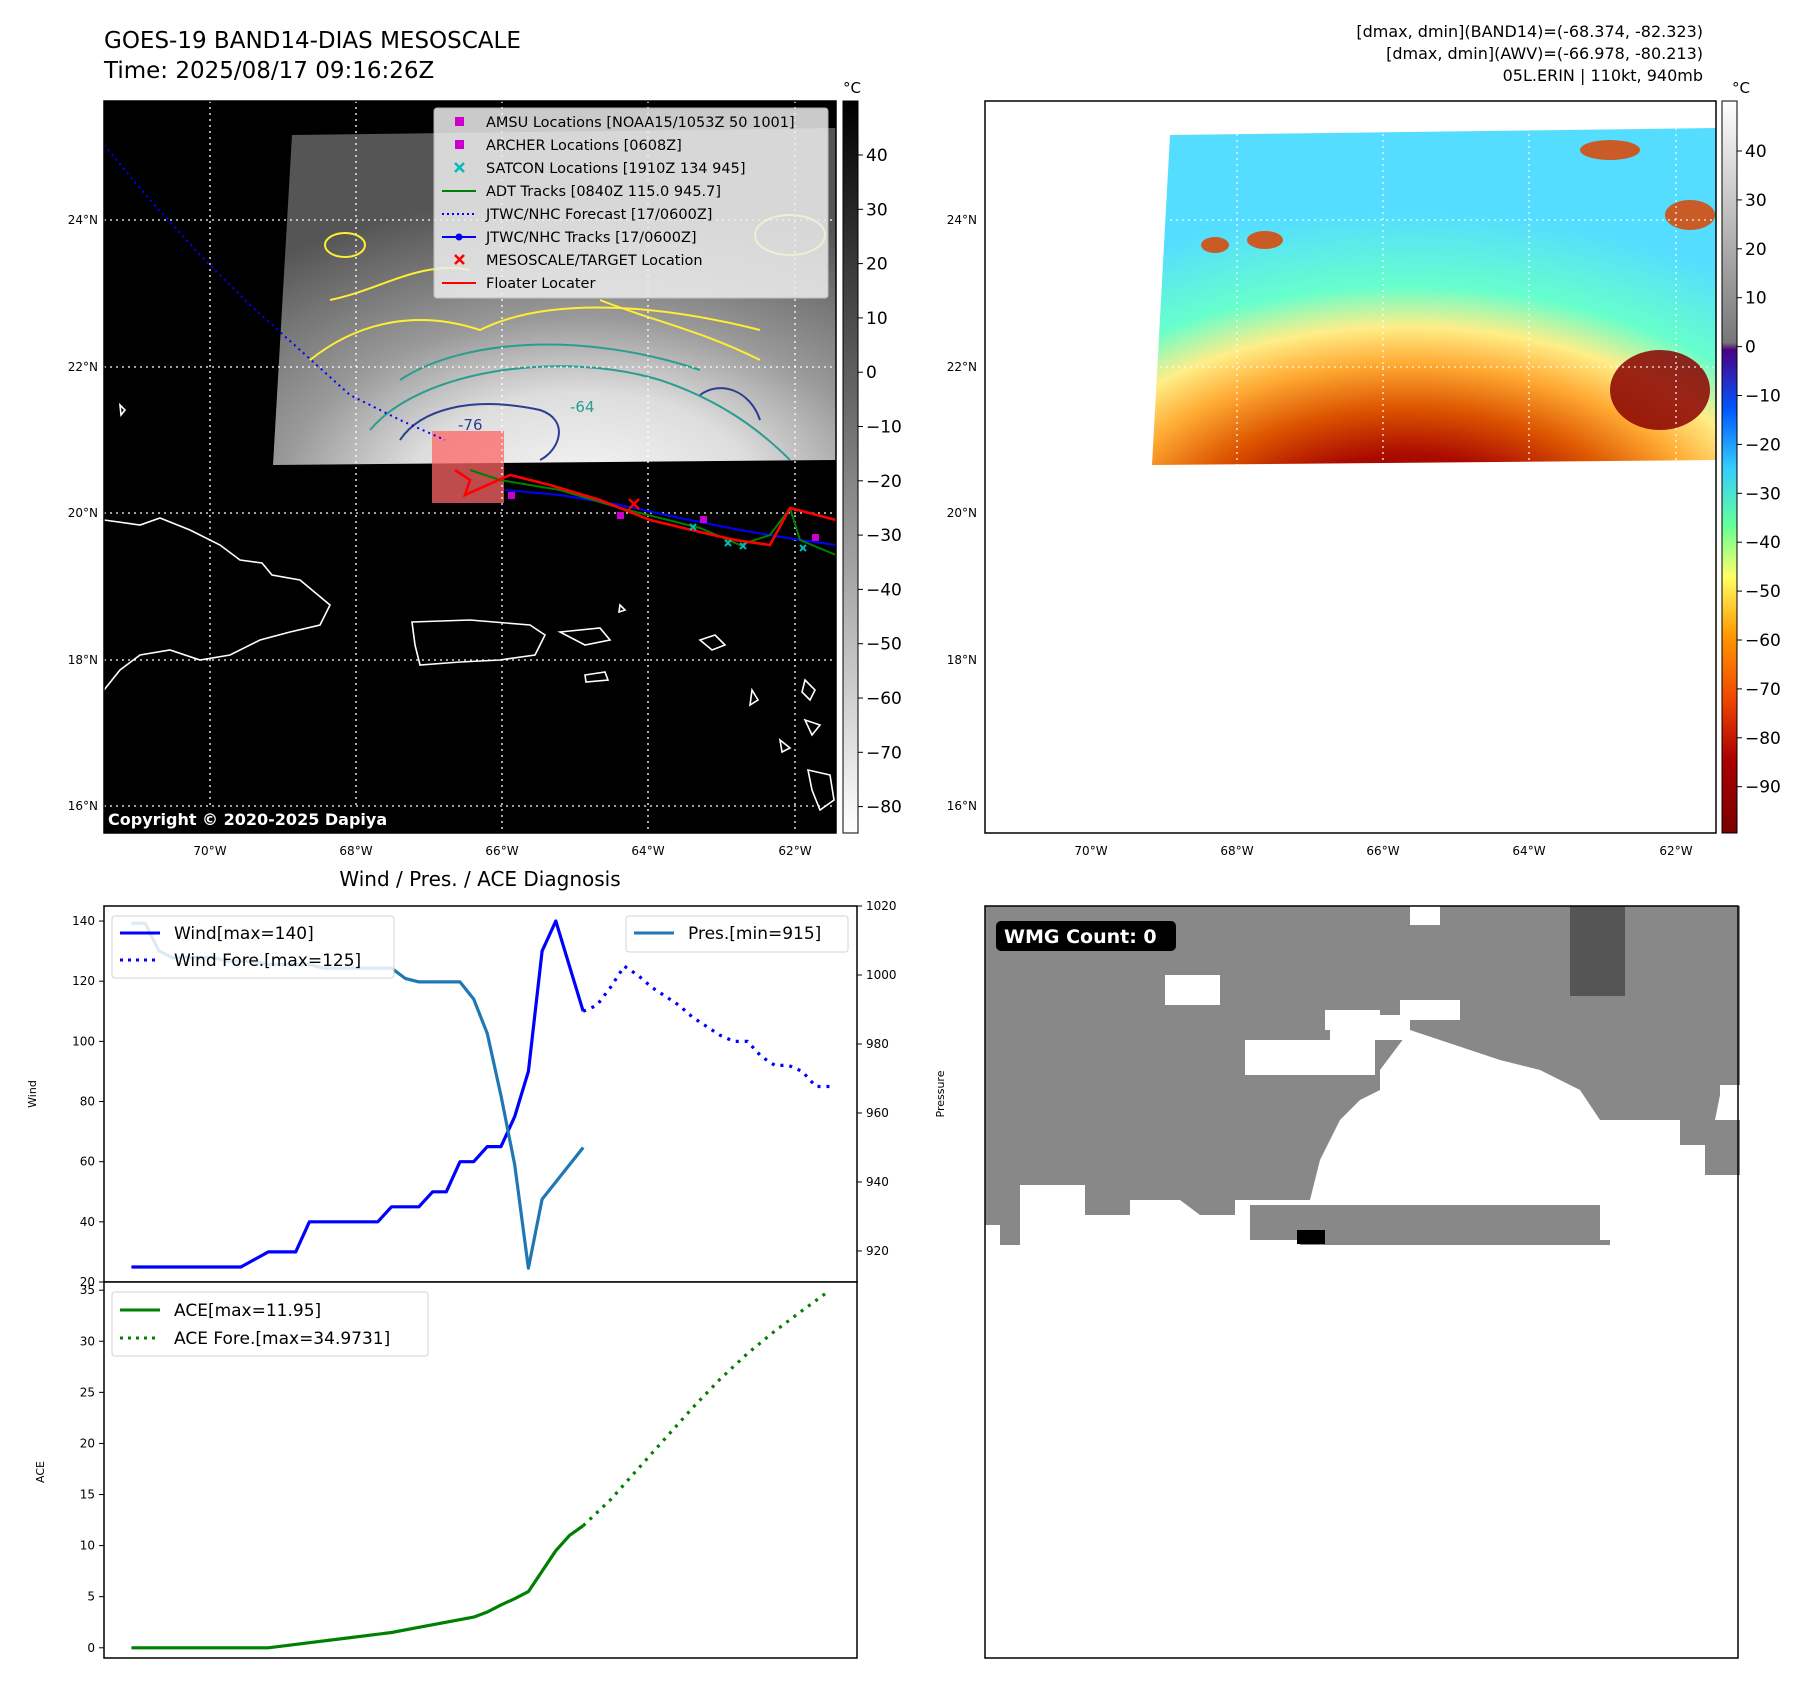 This screenshot has height=1690, width=1797. I want to click on legend-label: Floater Locater, so click(540, 284).